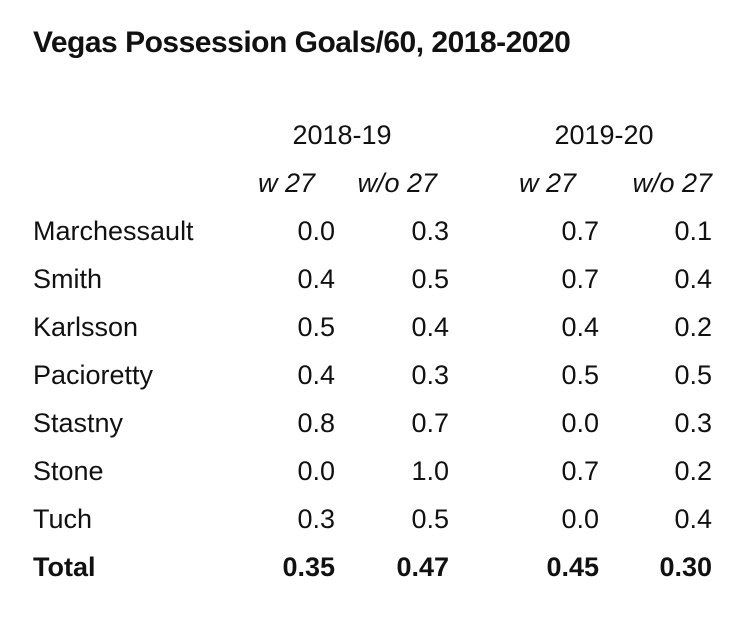  I want to click on value-cell: 0.1, so click(693, 231).